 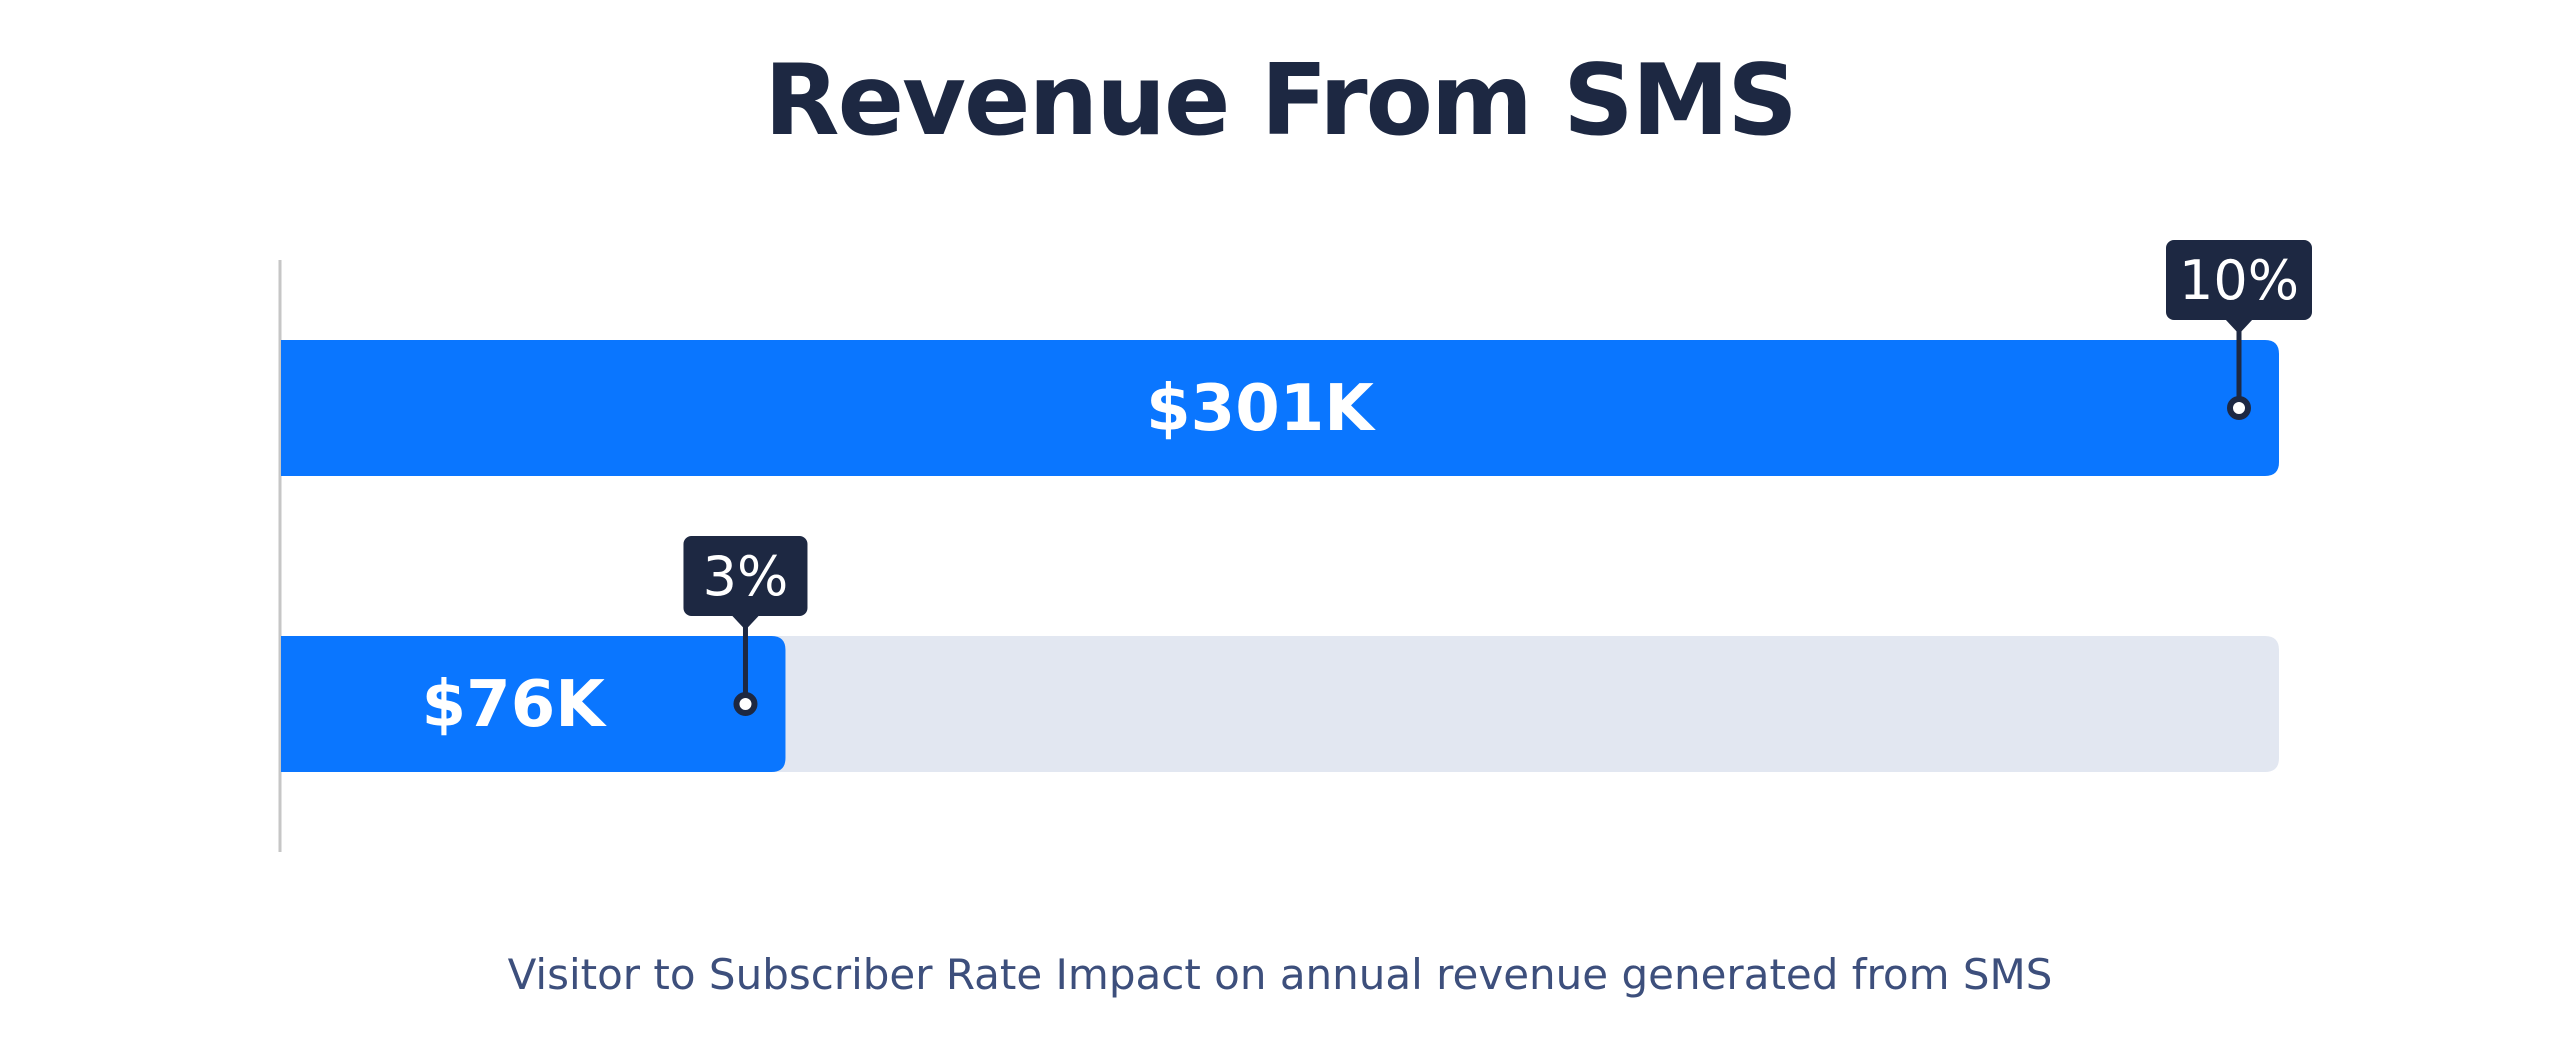 I want to click on rate-tag-label: 10%, so click(x=2239, y=280).